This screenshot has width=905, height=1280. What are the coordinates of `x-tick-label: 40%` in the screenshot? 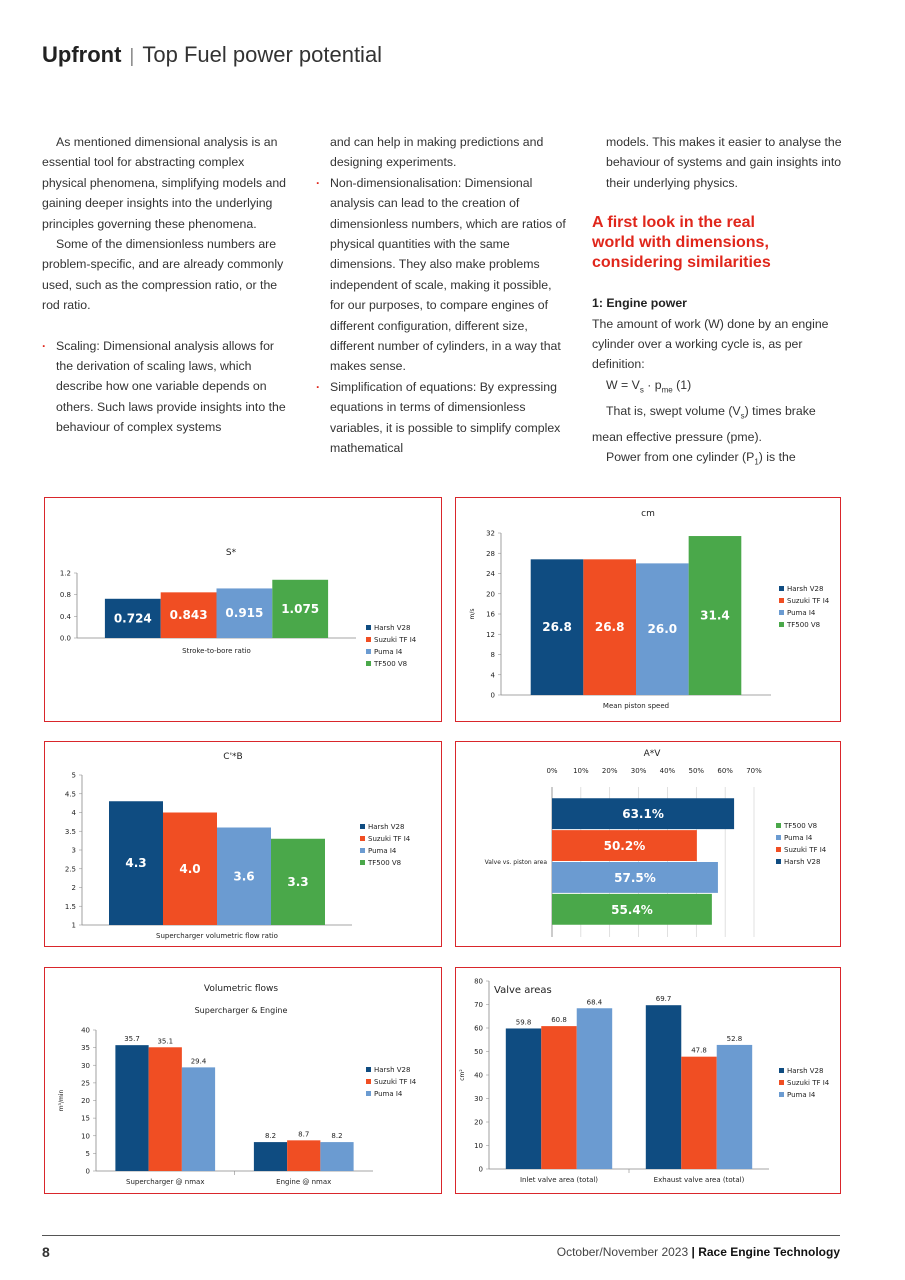 It's located at (668, 771).